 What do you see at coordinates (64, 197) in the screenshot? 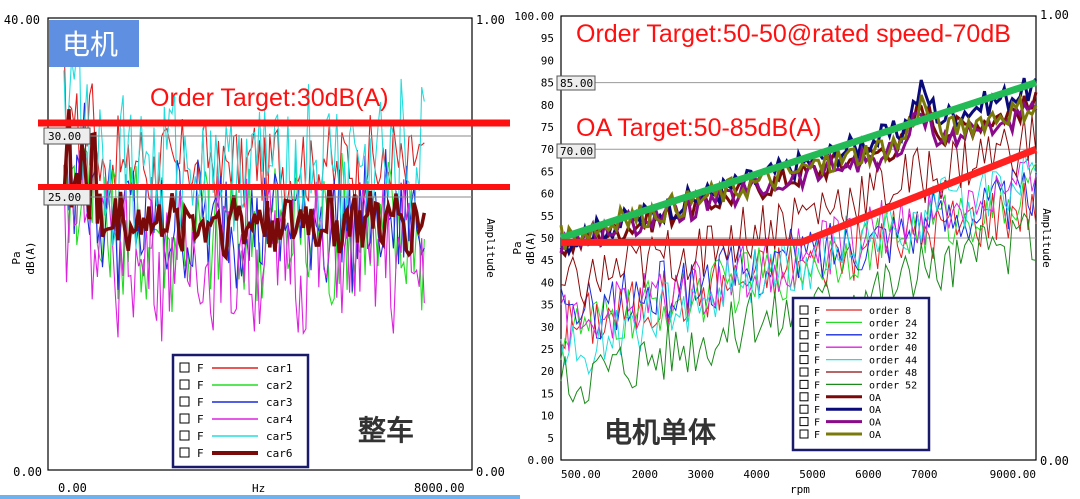
I see `left-level-label-25: 25.00` at bounding box center [64, 197].